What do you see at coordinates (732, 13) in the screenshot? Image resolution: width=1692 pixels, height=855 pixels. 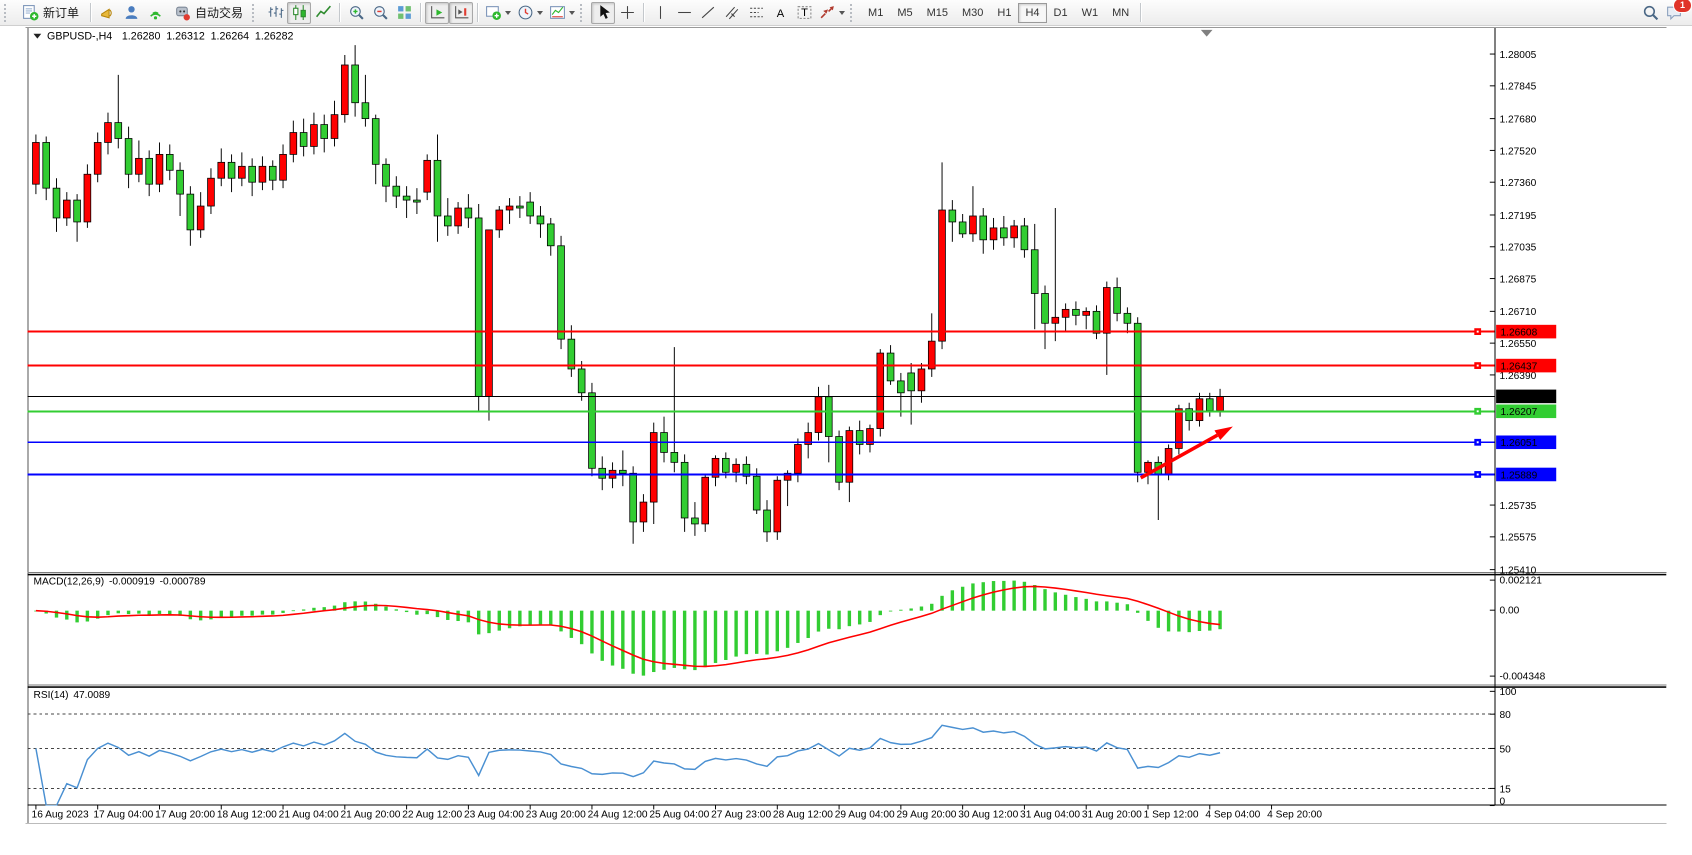 I see `channel-button` at bounding box center [732, 13].